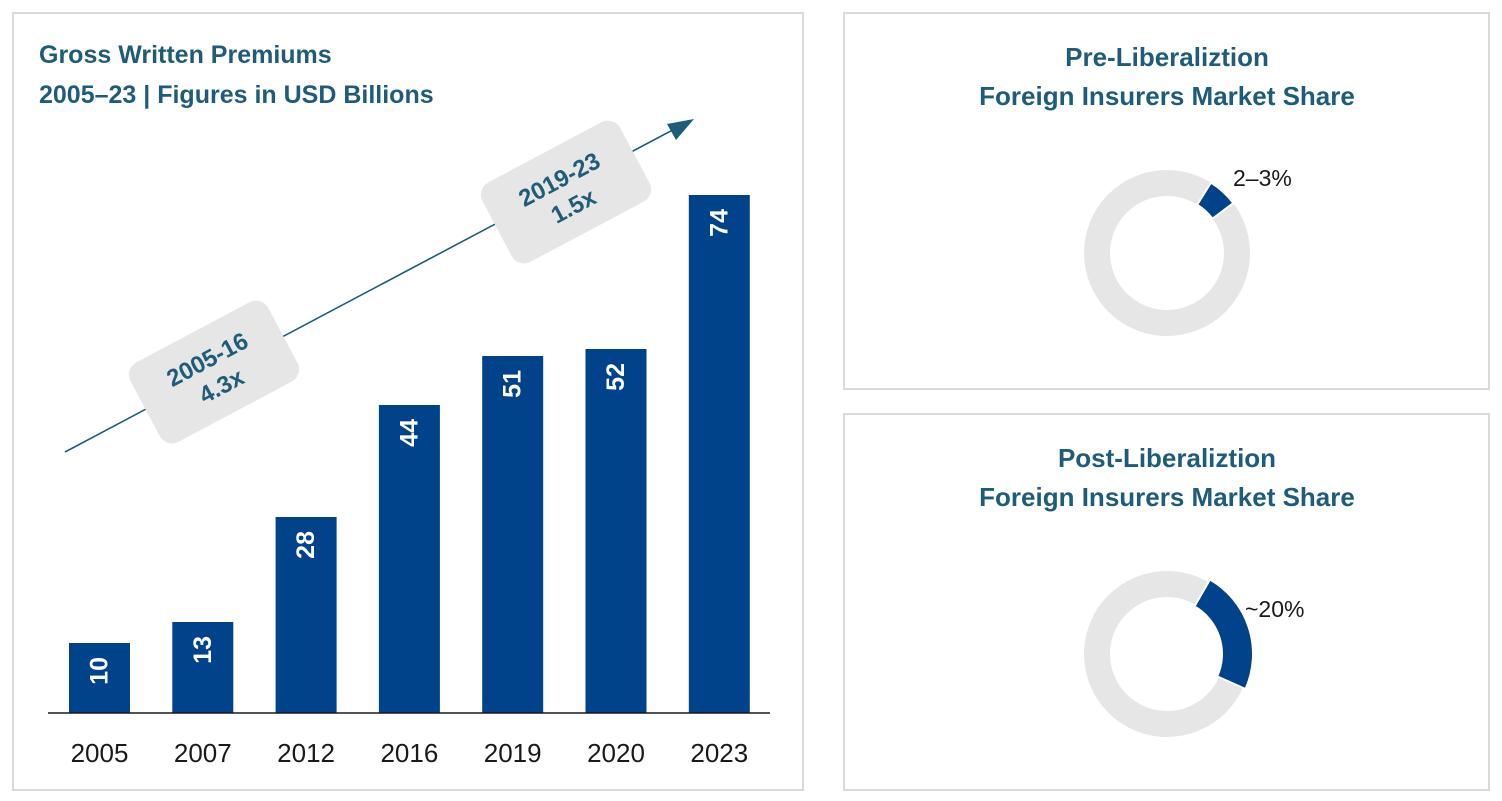  I want to click on pre-title-line1: Pre-Liberaliztion, so click(1167, 57).